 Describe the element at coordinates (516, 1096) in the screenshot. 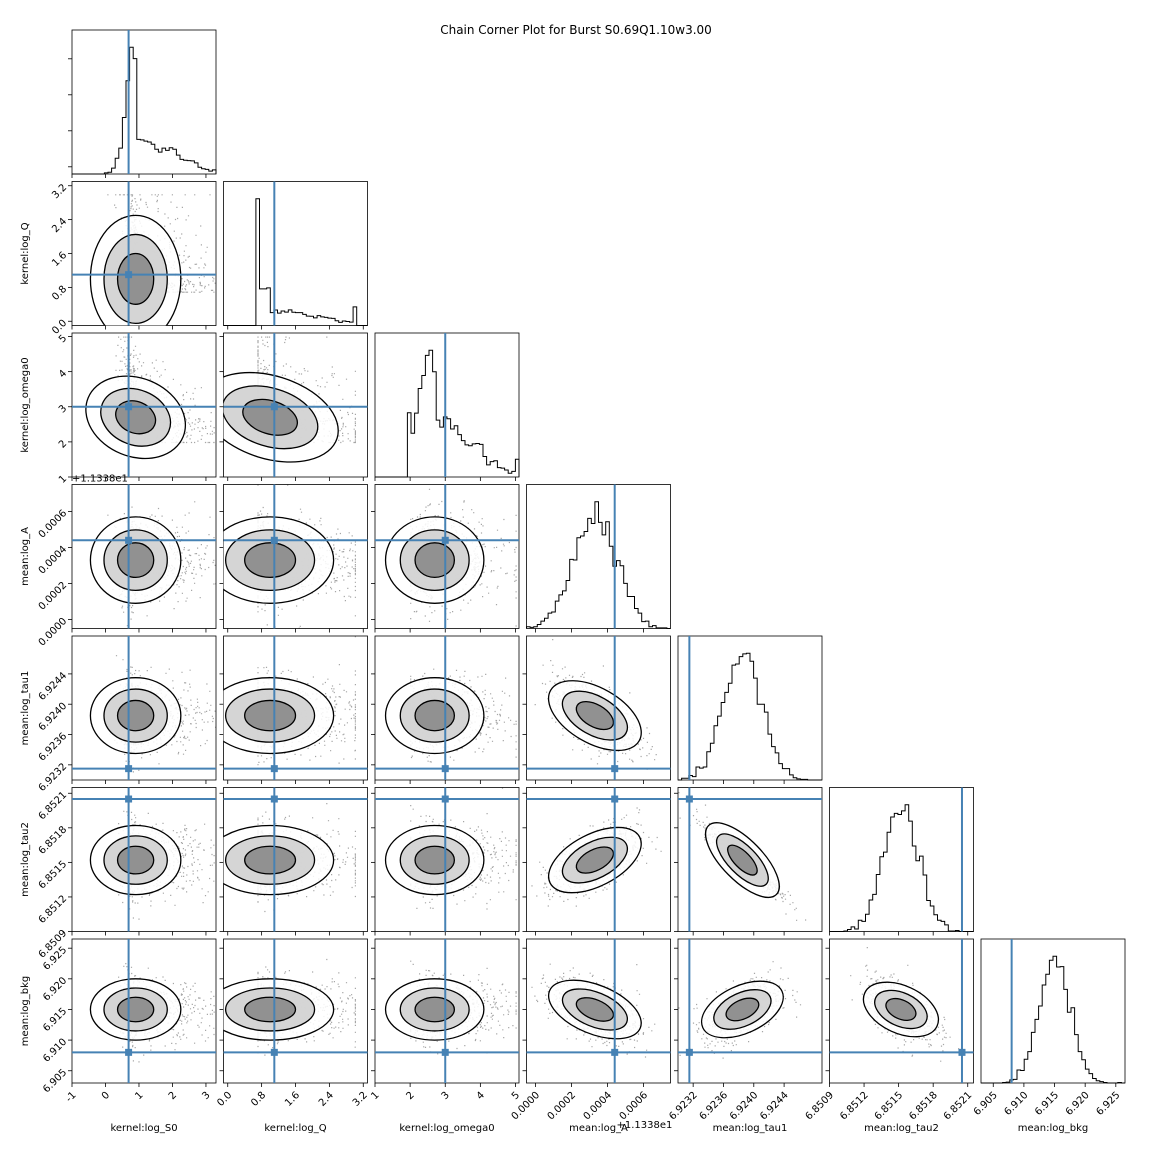

I see `x-tick-label: 5` at that location.